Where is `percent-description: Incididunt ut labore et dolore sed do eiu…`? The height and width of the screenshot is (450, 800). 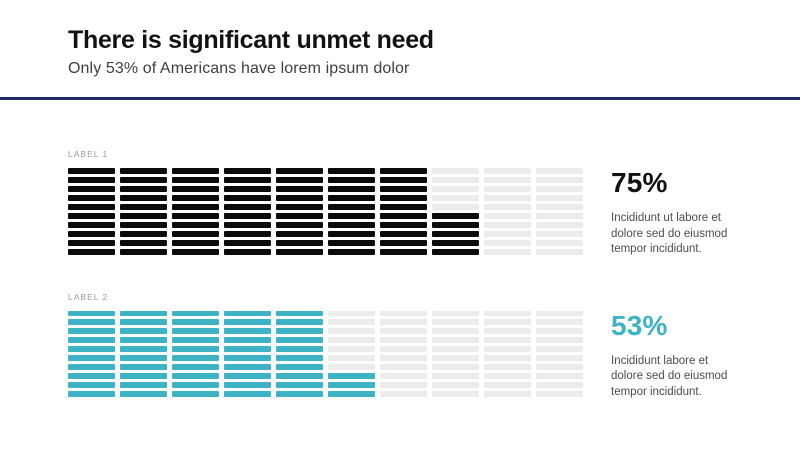
percent-description: Incididunt ut labore et dolore sed do eiu… is located at coordinates (683, 234).